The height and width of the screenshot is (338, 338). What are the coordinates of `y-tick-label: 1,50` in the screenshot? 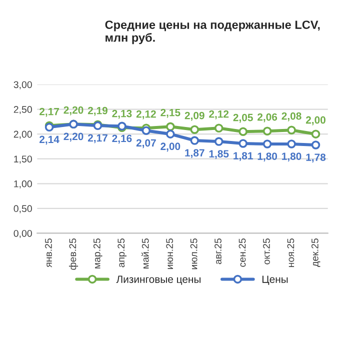 It's located at (23, 160).